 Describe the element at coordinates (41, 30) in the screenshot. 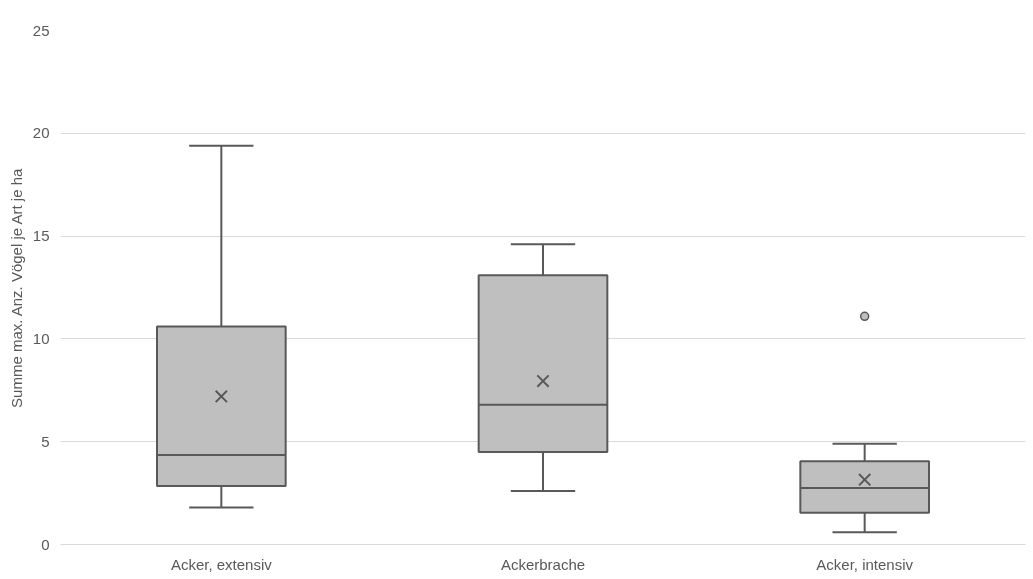

I see `y-tick-label: 25` at that location.